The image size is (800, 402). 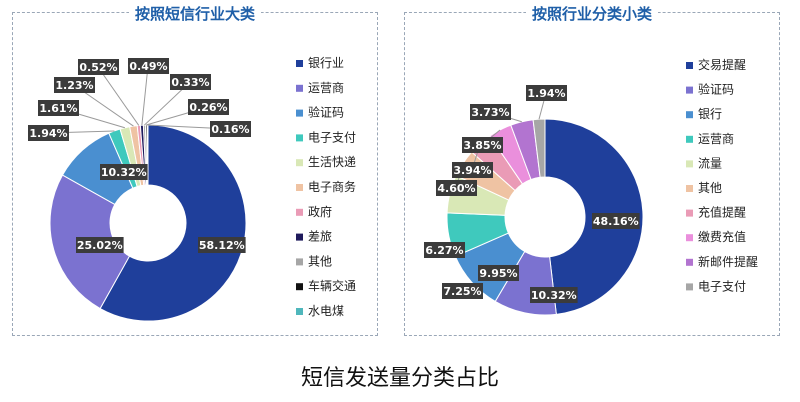 What do you see at coordinates (332, 137) in the screenshot?
I see `legend-label-0-3: 电子支付` at bounding box center [332, 137].